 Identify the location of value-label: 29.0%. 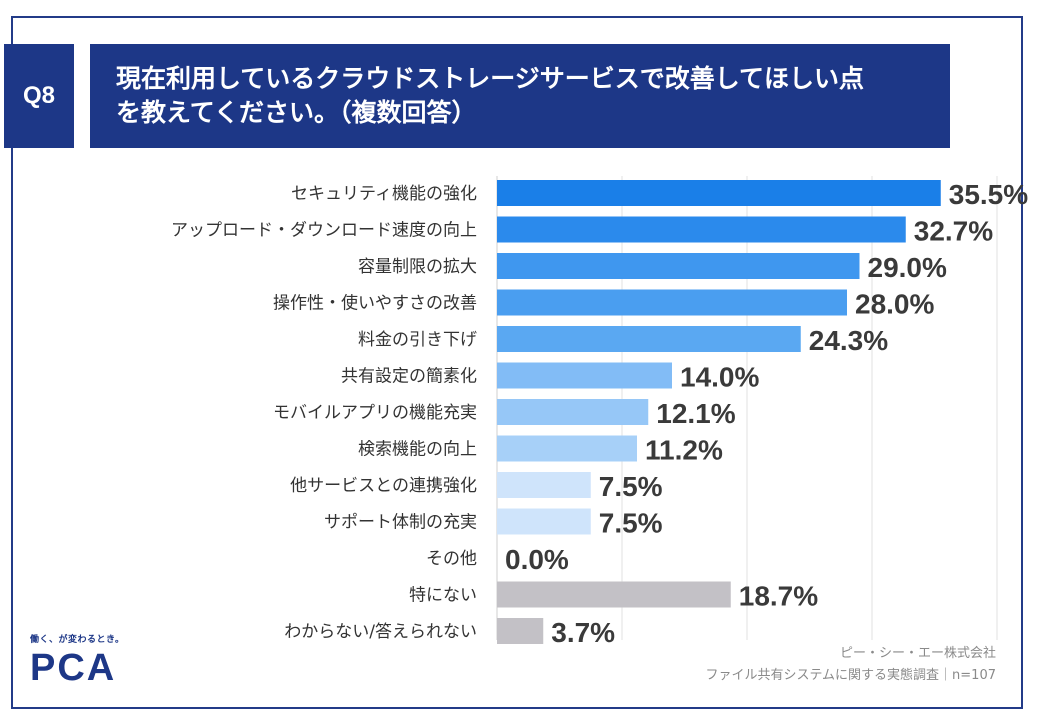
(907, 267).